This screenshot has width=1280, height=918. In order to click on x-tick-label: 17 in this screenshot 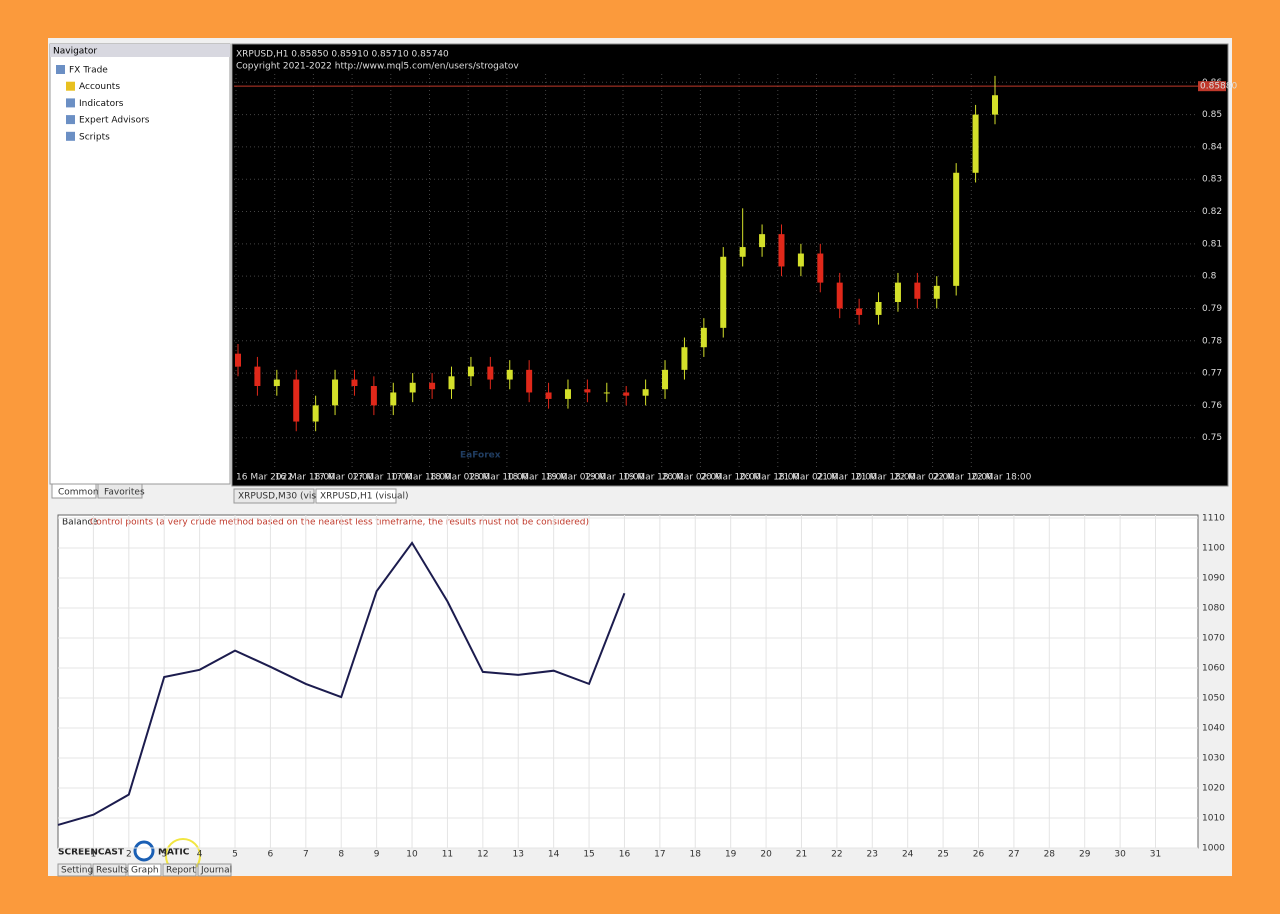, I will do `click(659, 855)`.